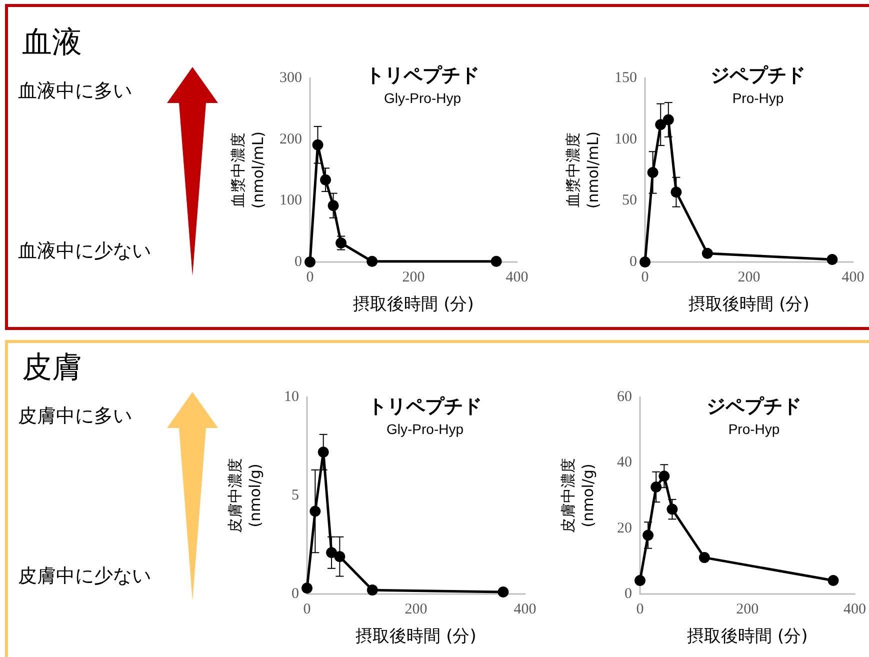 This screenshot has height=657, width=869. What do you see at coordinates (52, 368) in the screenshot?
I see `text: 皮膚` at bounding box center [52, 368].